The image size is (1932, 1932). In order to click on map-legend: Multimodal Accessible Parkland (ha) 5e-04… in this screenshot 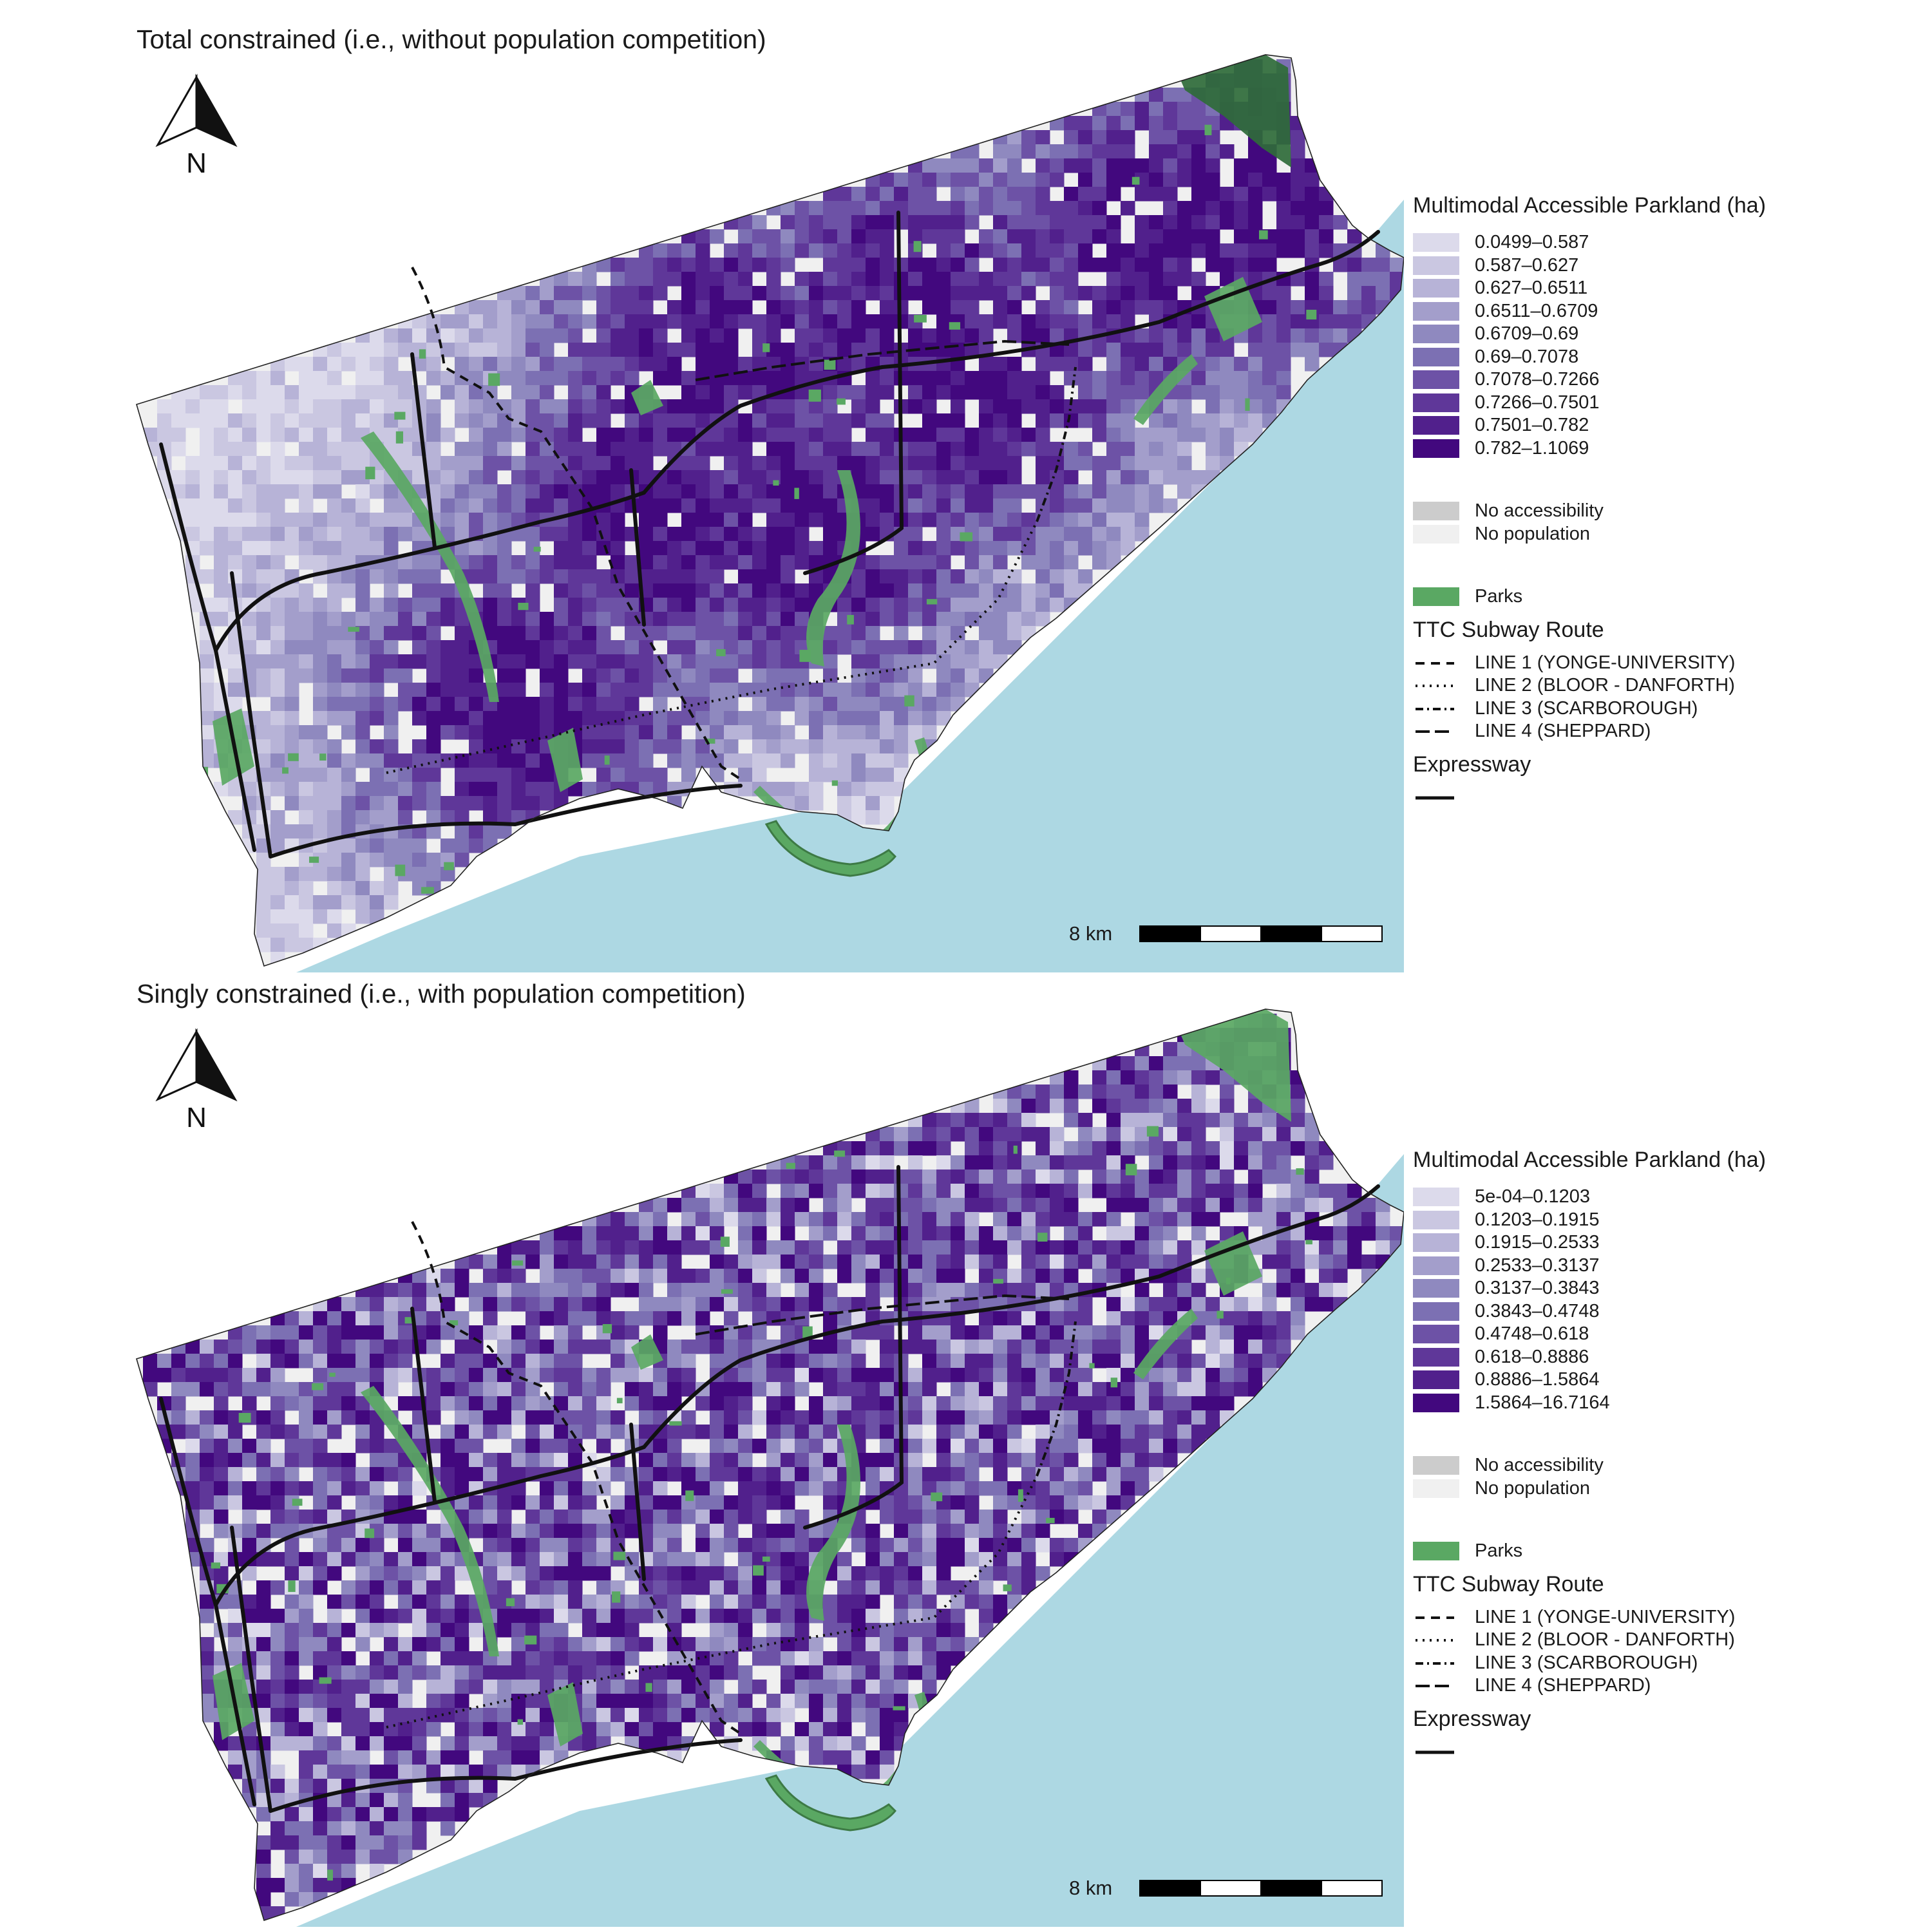, I will do `click(1667, 1455)`.